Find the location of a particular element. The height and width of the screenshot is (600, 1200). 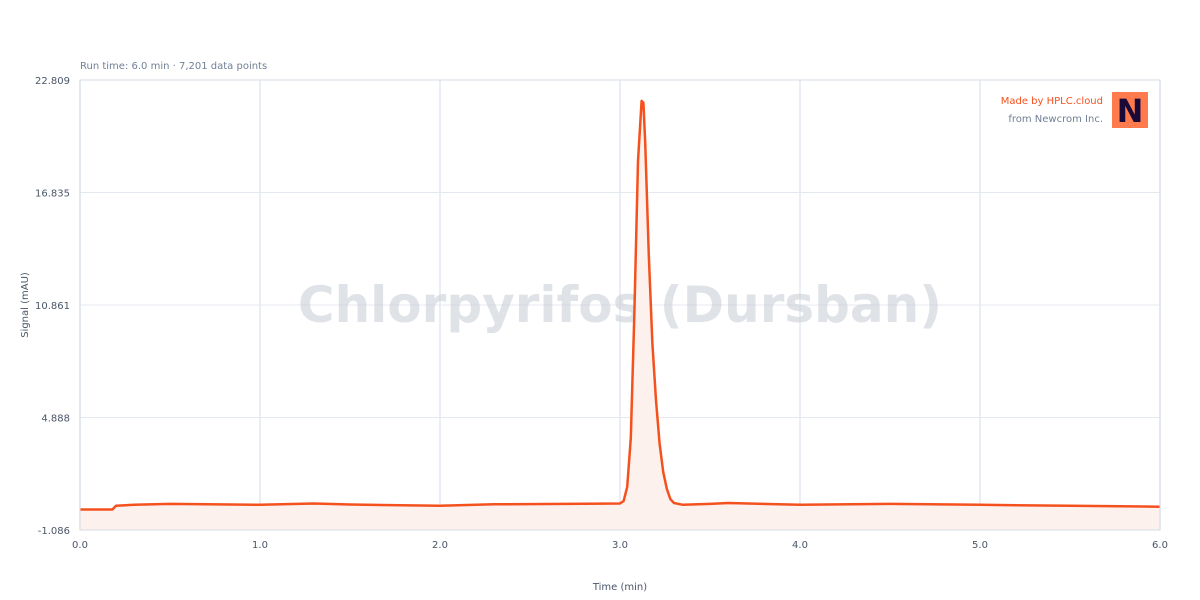

watermark: Chlorpyrifos (Dursban) is located at coordinates (620, 305).